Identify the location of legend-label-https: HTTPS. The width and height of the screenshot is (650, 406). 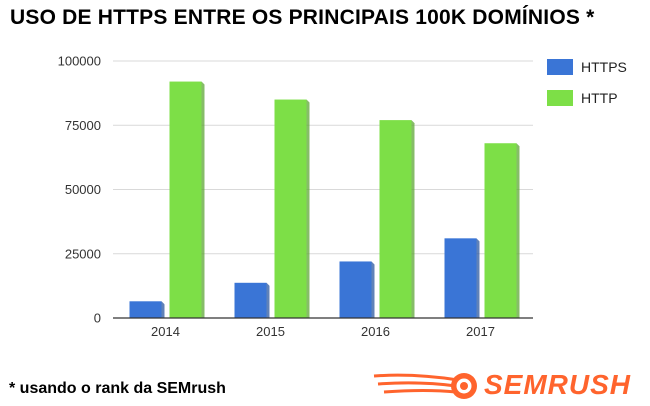
(604, 67).